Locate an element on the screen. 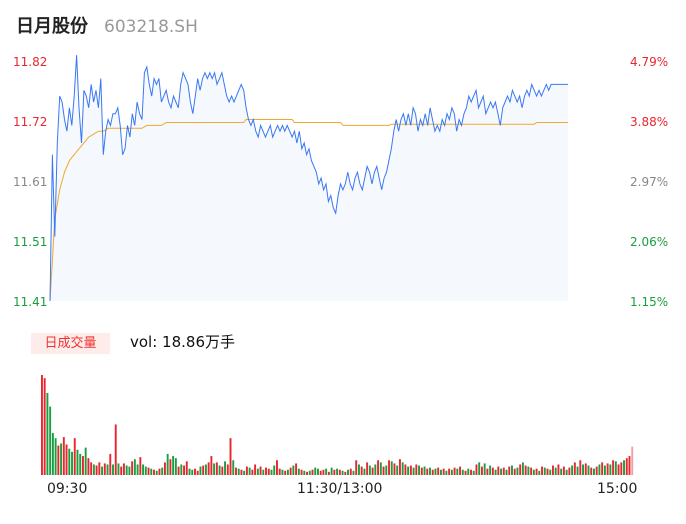 The image size is (686, 524). change-tick-label: 2.06% is located at coordinates (649, 242).